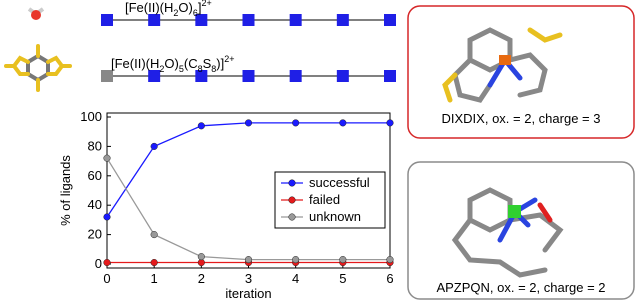  Describe the element at coordinates (106, 278) in the screenshot. I see `x-tick-label: 0` at that location.